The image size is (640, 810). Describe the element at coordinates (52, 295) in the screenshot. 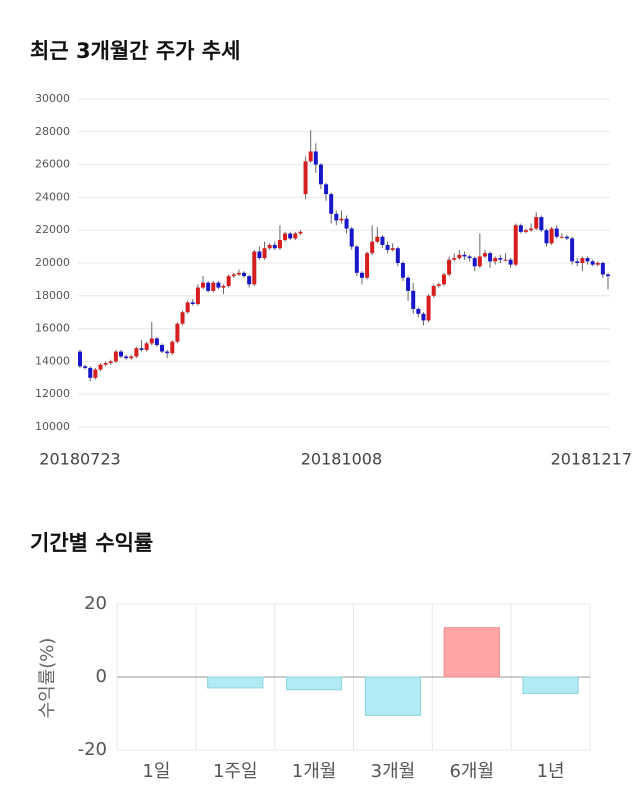

I see `y-tick-label: 18000` at that location.